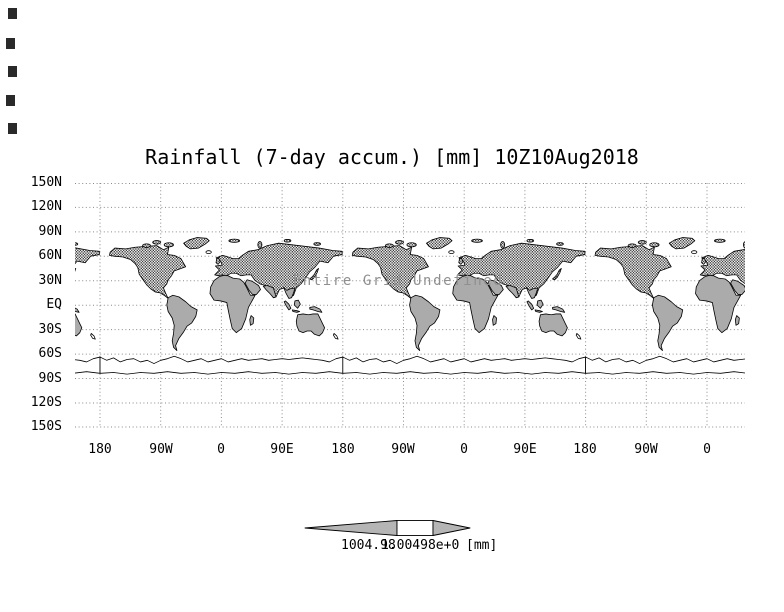 The width and height of the screenshot is (784, 612). I want to click on lat-label: 60S, so click(50, 353).